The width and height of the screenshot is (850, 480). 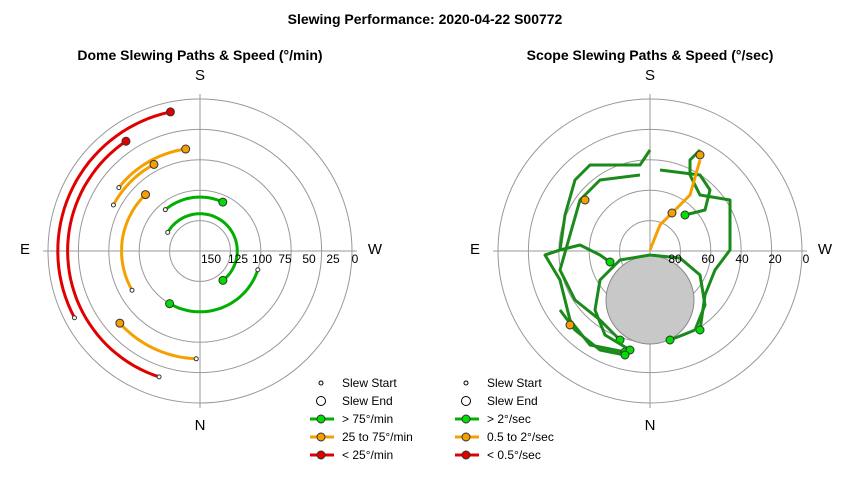 I want to click on dome-legend-orange-marker, so click(x=321, y=437).